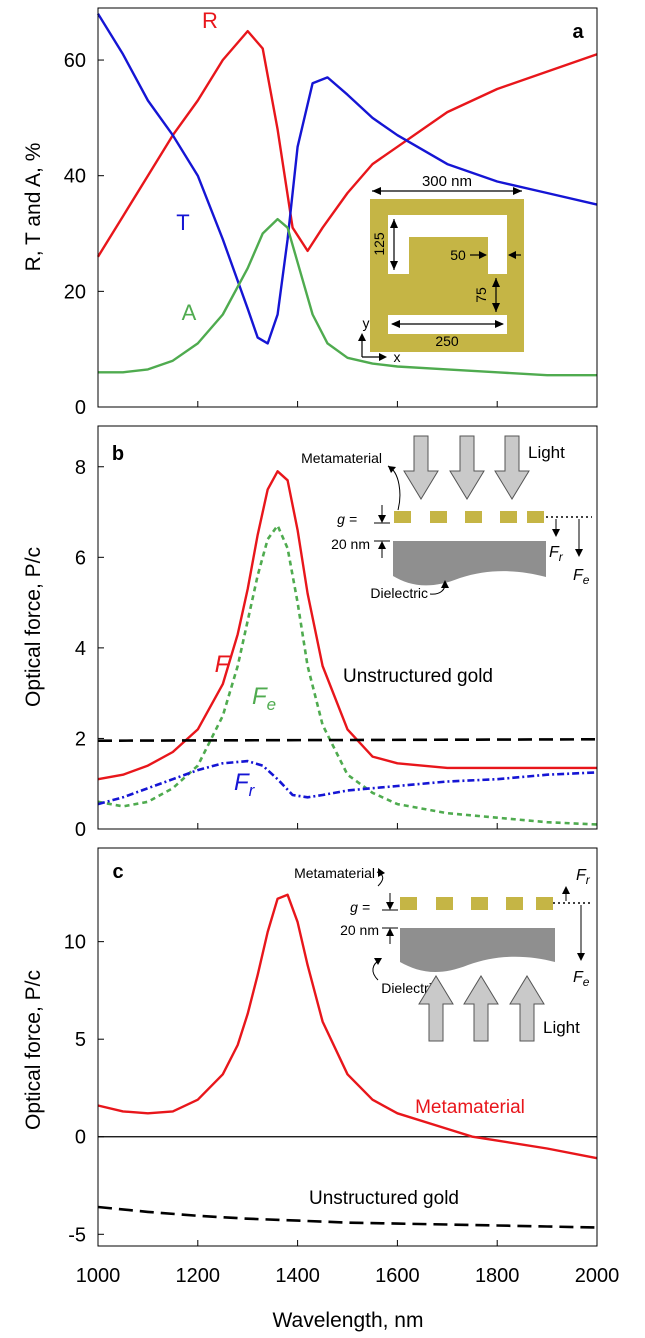 Image resolution: width=645 pixels, height=1338 pixels. What do you see at coordinates (80, 468) in the screenshot?
I see `y-tick-label: 8` at bounding box center [80, 468].